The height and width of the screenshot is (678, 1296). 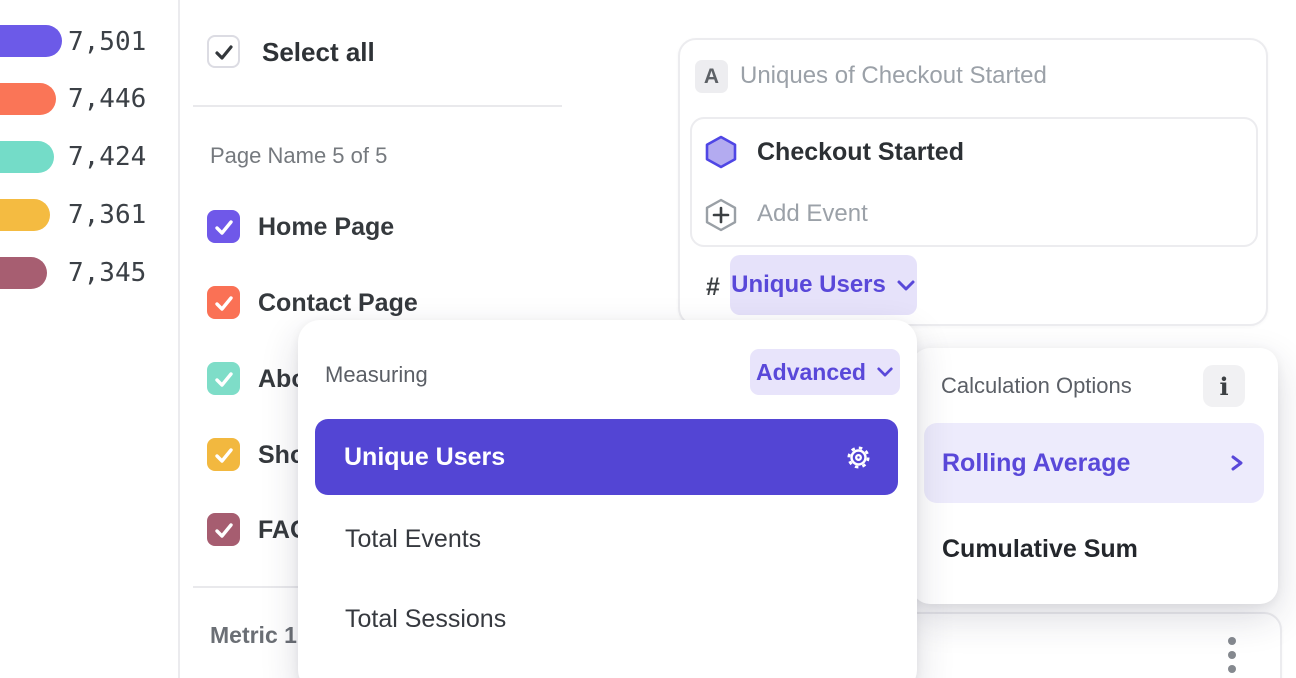 What do you see at coordinates (721, 215) in the screenshot?
I see `add-event-icon` at bounding box center [721, 215].